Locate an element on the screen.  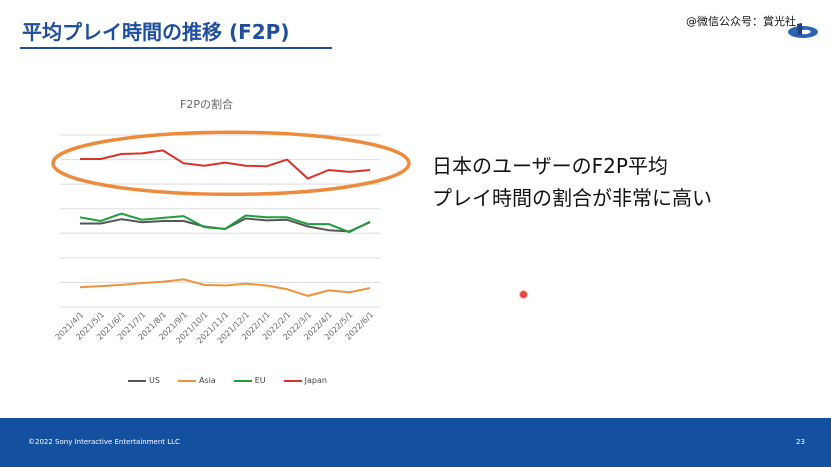
legend-item-eu: EU is located at coordinates (249, 380).